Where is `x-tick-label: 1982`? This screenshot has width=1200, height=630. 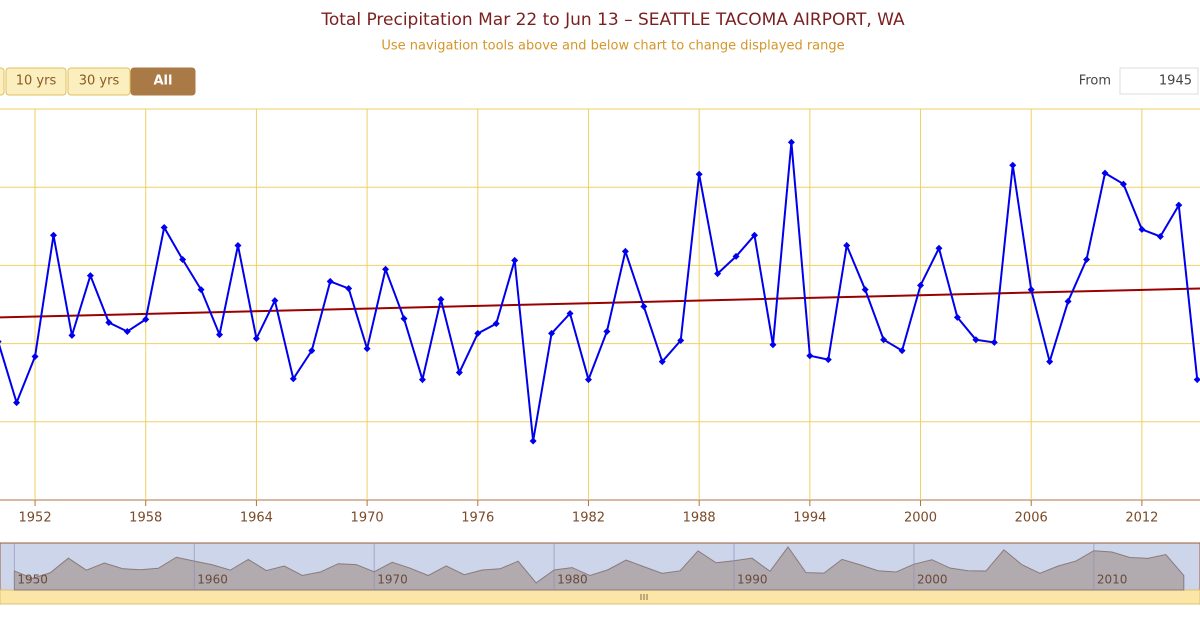 x-tick-label: 1982 is located at coordinates (588, 518).